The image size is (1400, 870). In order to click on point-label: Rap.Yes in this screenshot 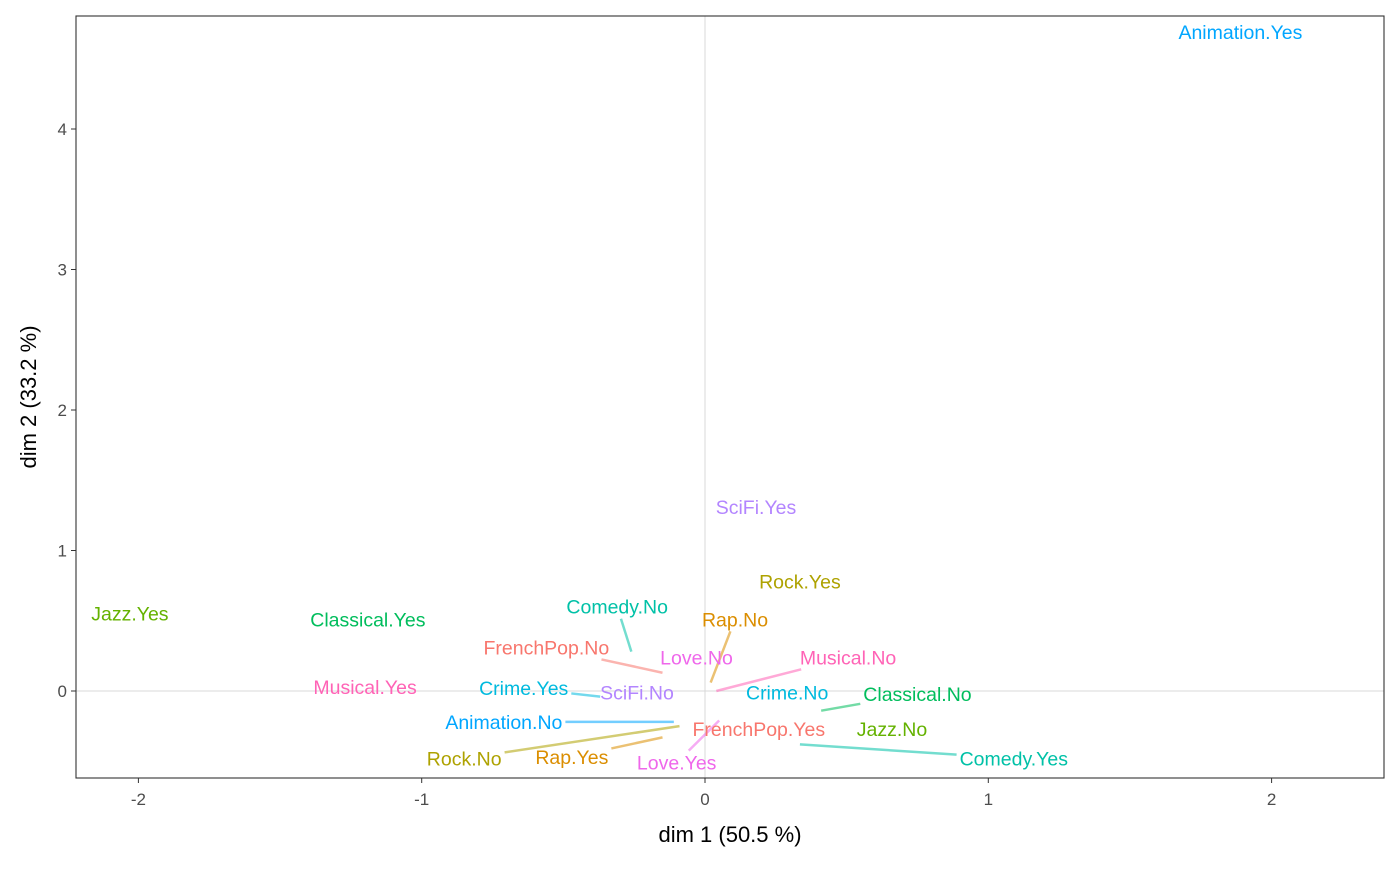, I will do `click(571, 758)`.